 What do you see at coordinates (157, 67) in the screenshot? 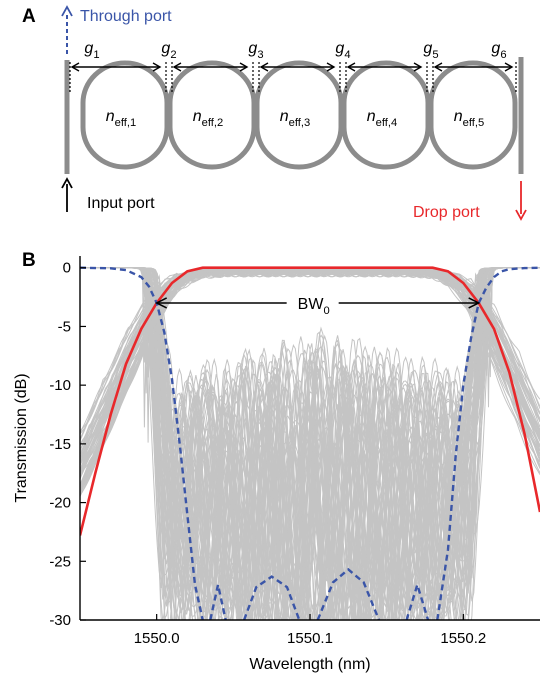
I see `gap-span-arrow-1-right-head` at bounding box center [157, 67].